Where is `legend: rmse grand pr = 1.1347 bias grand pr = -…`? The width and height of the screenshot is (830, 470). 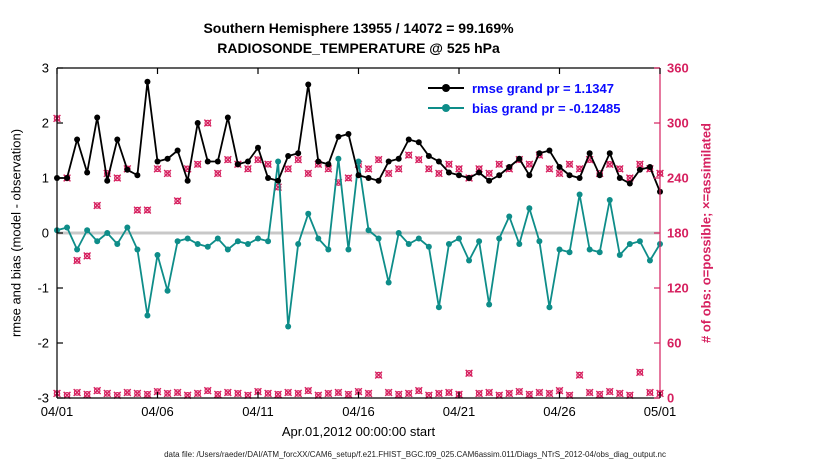 legend: rmse grand pr = 1.1347 bias grand pr = -… is located at coordinates (524, 98).